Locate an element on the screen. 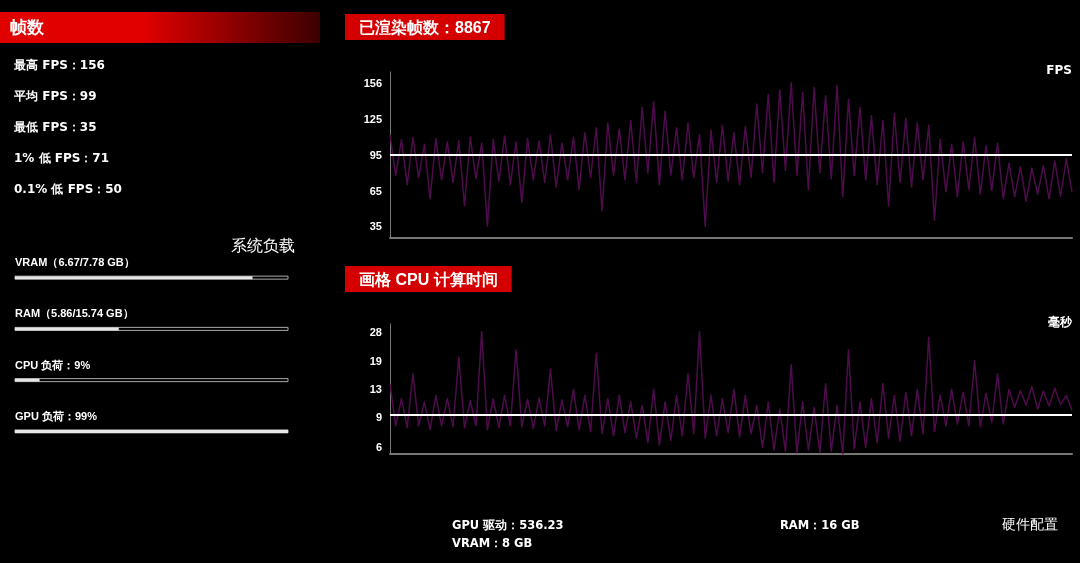 This screenshot has height=563, width=1080. y-tick-label: 35 is located at coordinates (375, 226).